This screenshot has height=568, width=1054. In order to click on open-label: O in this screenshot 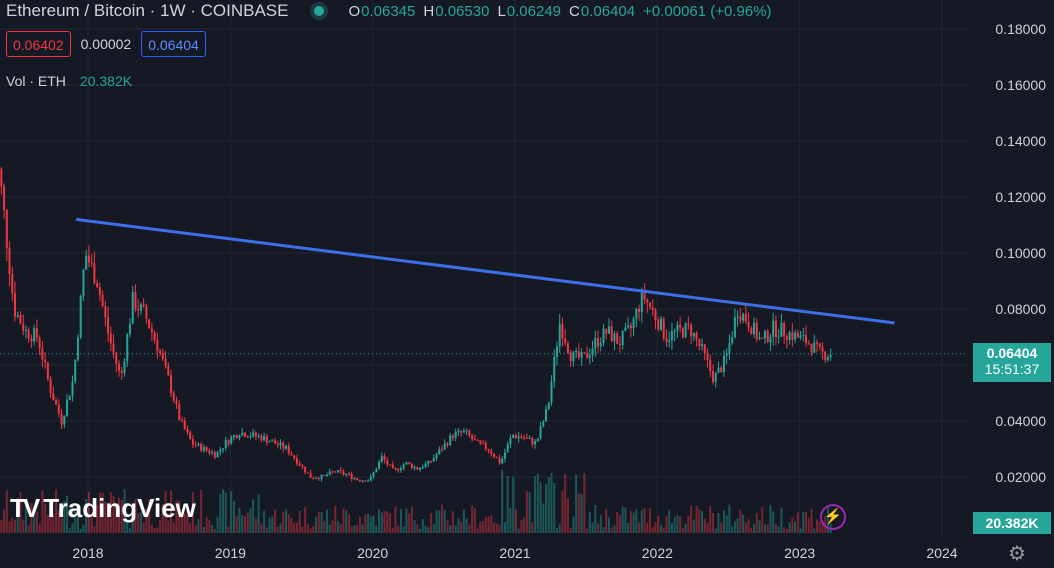, I will do `click(354, 11)`.